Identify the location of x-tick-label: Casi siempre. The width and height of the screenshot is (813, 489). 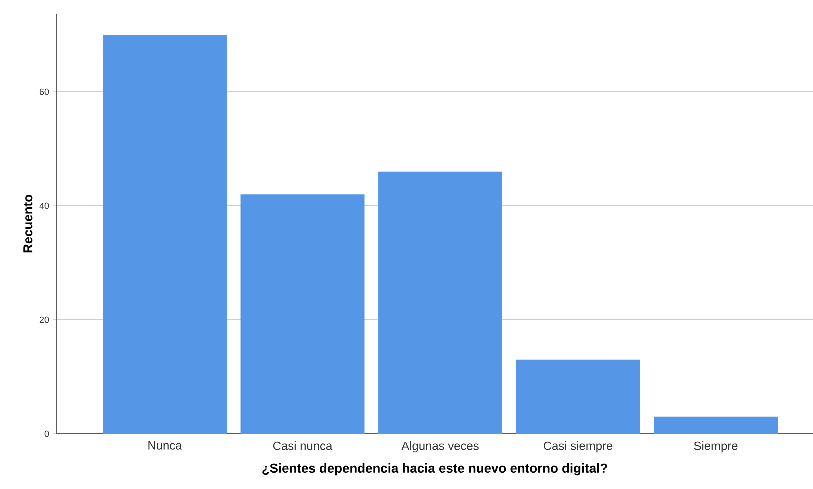
(578, 447).